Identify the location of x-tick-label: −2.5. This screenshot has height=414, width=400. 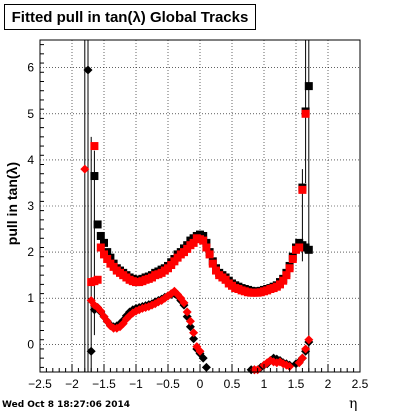
(40, 384).